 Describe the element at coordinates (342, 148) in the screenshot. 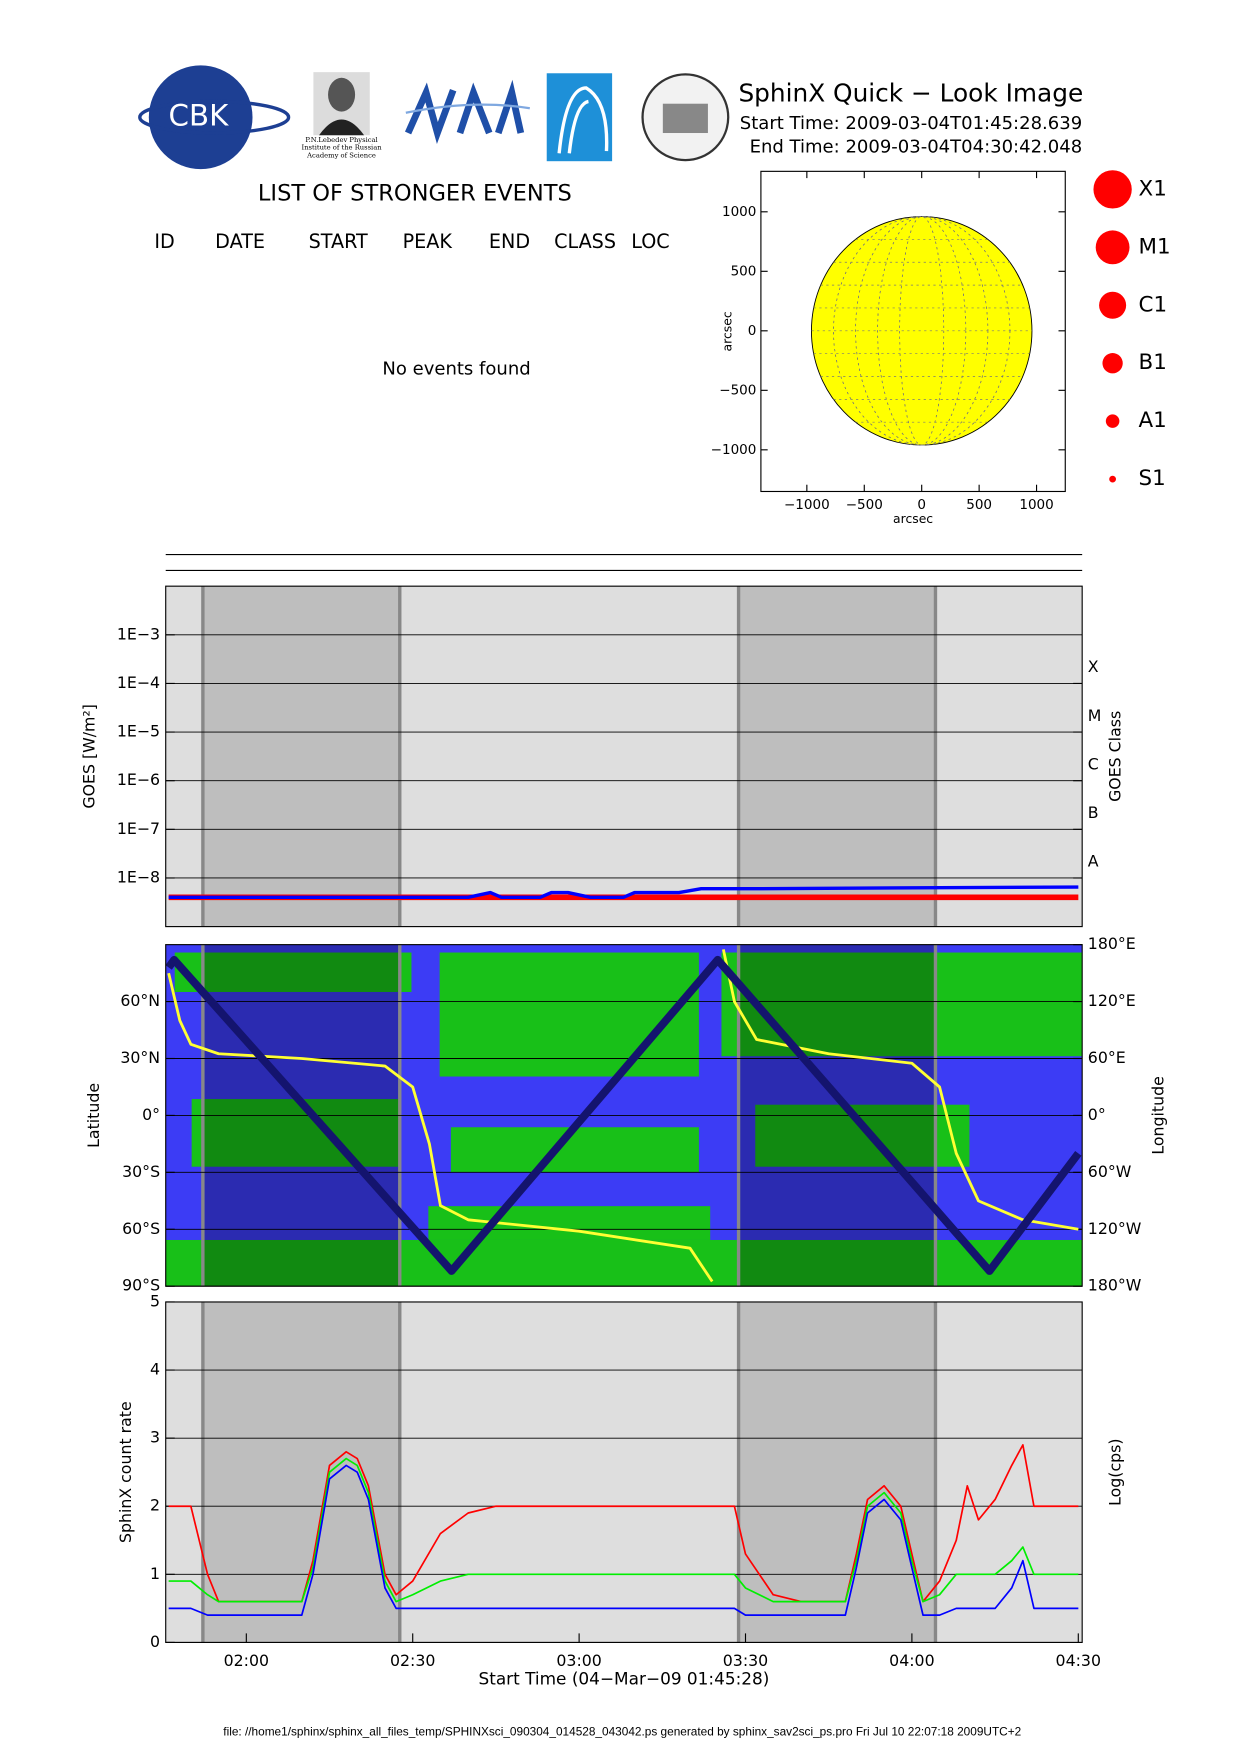

I see `institute-caption: Institute of the Russian` at that location.